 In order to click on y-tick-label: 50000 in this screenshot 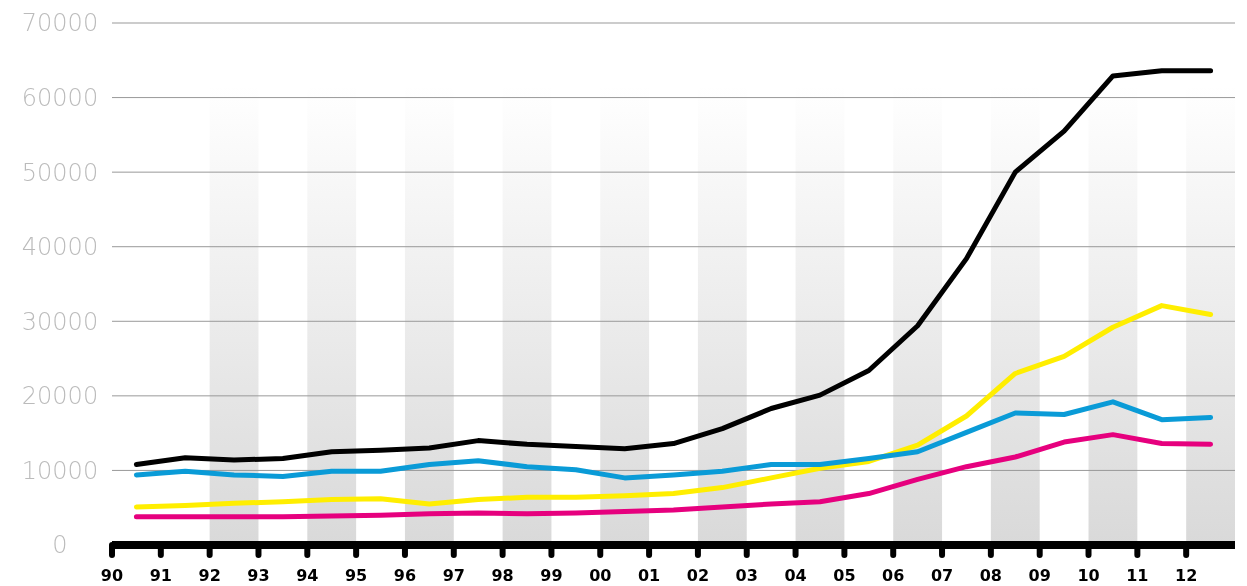, I will do `click(60, 172)`.